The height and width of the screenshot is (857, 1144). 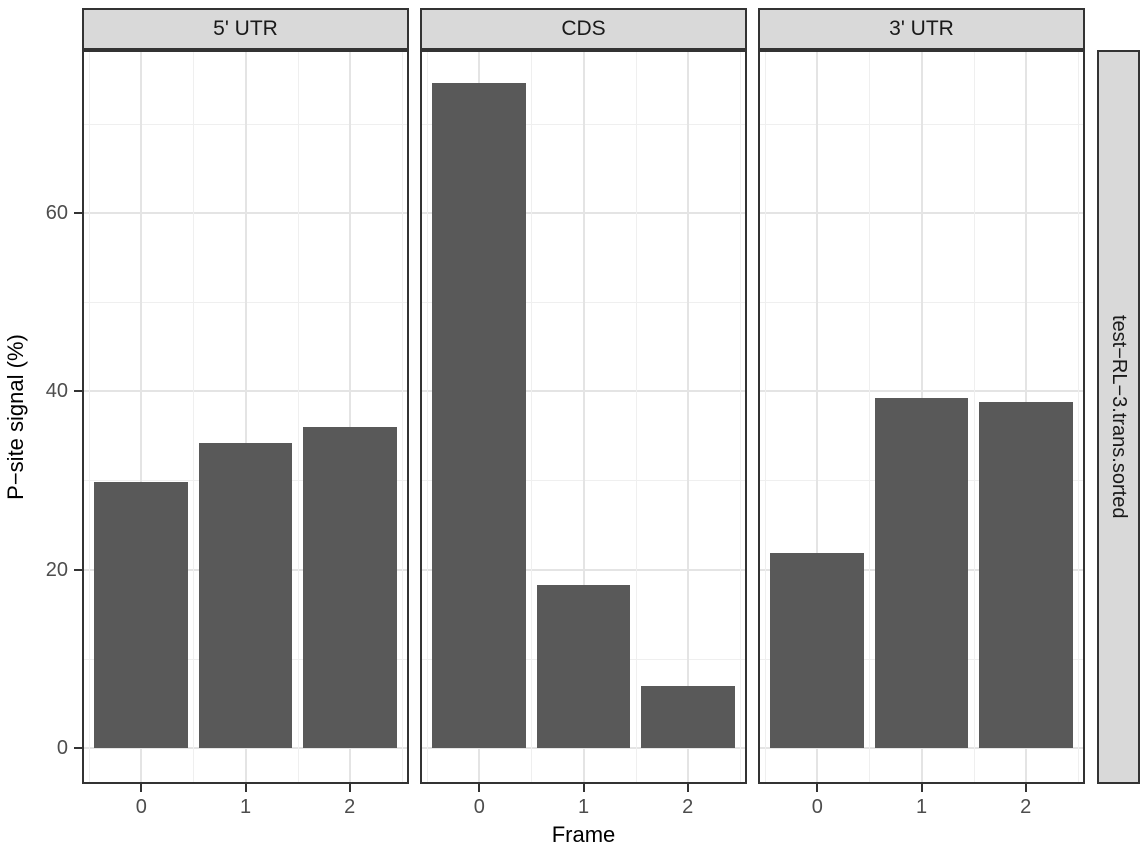 What do you see at coordinates (15, 417) in the screenshot?
I see `y-axis-title: P−site signal (%)` at bounding box center [15, 417].